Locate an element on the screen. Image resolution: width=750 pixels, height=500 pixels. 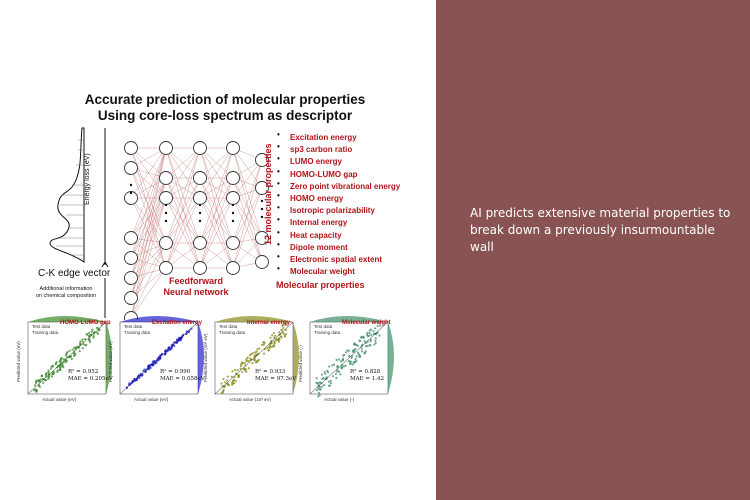
scatter-plot is located at coordinates (69, 355).